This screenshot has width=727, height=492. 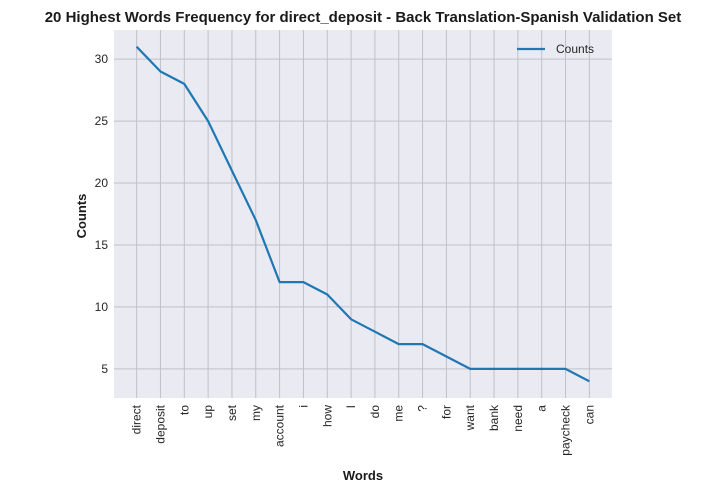 I want to click on x-tick-label: me, so click(x=399, y=413).